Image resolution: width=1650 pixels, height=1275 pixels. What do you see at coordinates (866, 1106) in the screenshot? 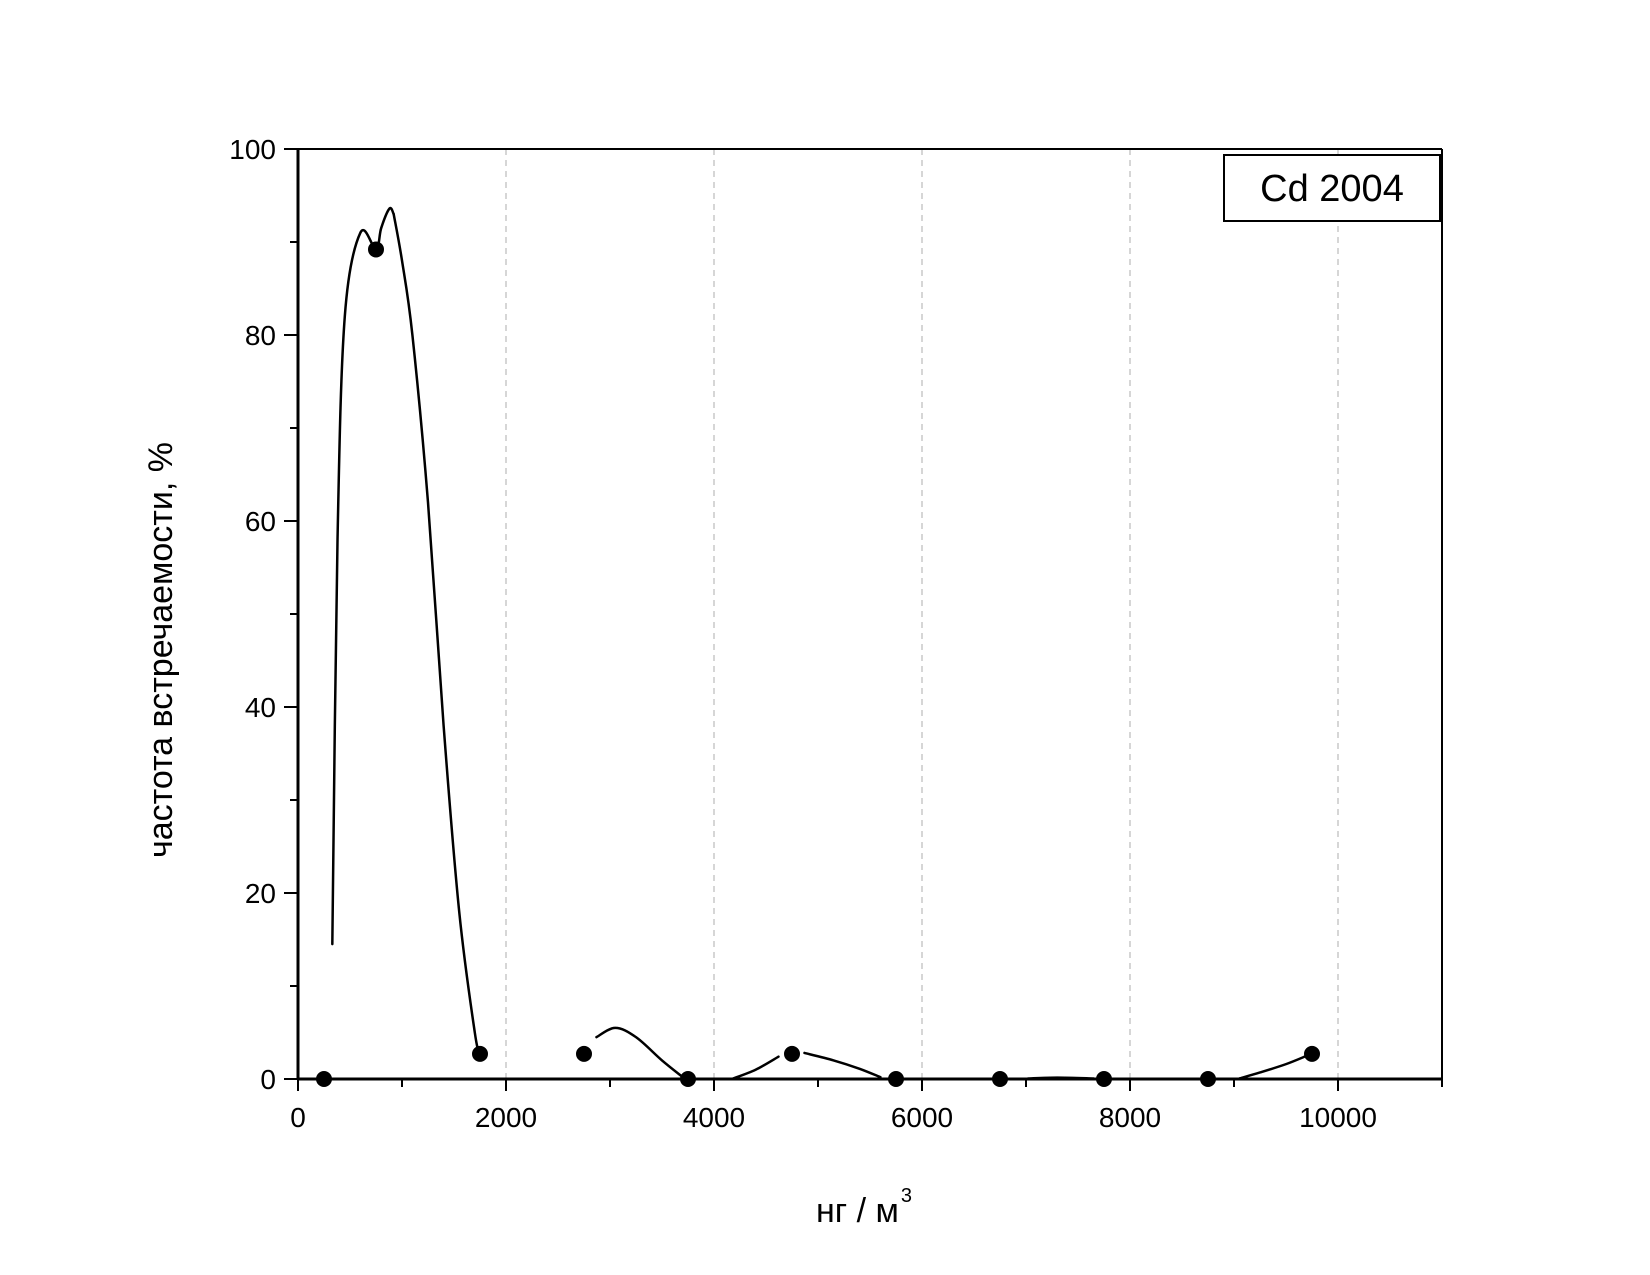
I see `x-axis: 0 2000 4000 6000 8000 10000` at bounding box center [866, 1106].